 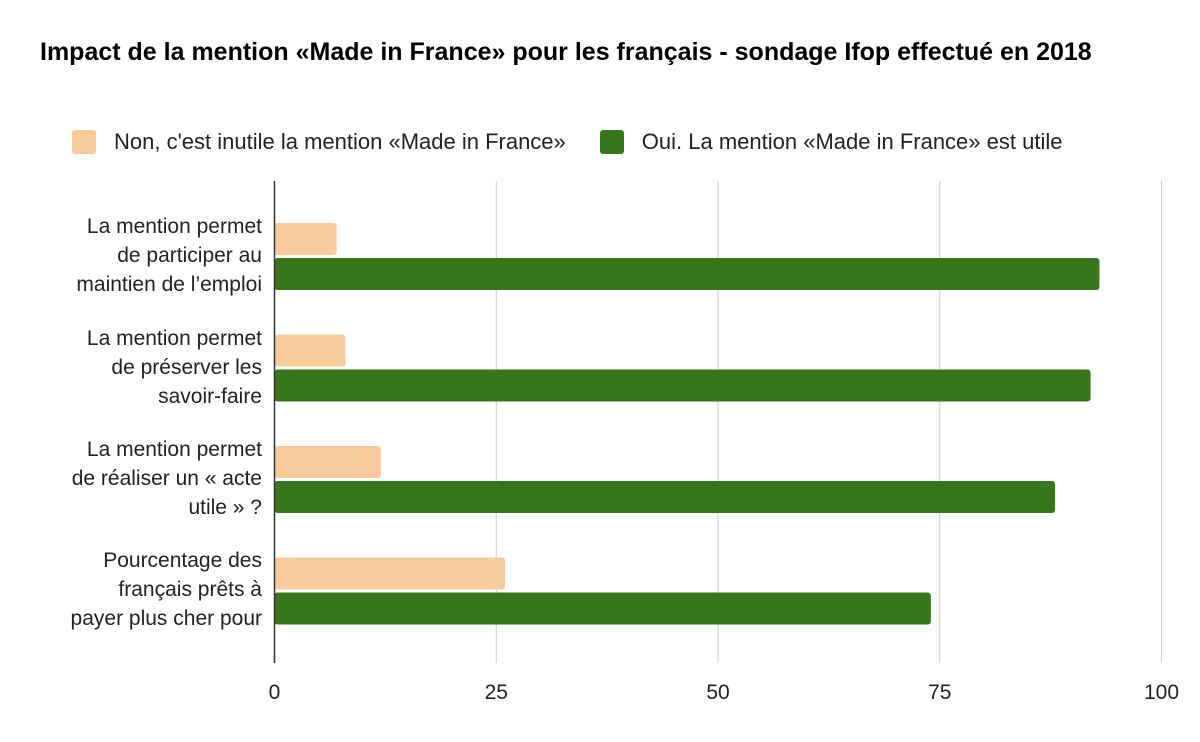 What do you see at coordinates (496, 692) in the screenshot?
I see `x-tick-label: 25` at bounding box center [496, 692].